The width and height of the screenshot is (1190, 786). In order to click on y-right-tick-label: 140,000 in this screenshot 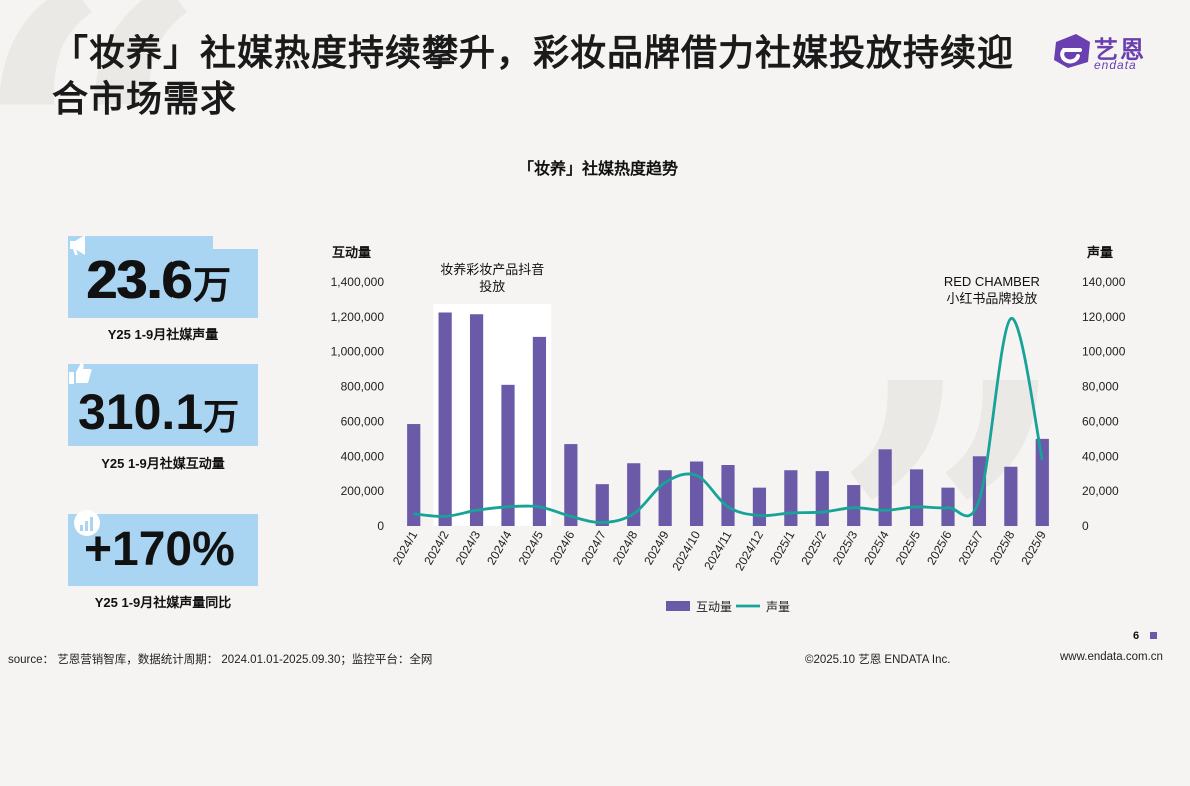, I will do `click(1104, 282)`.